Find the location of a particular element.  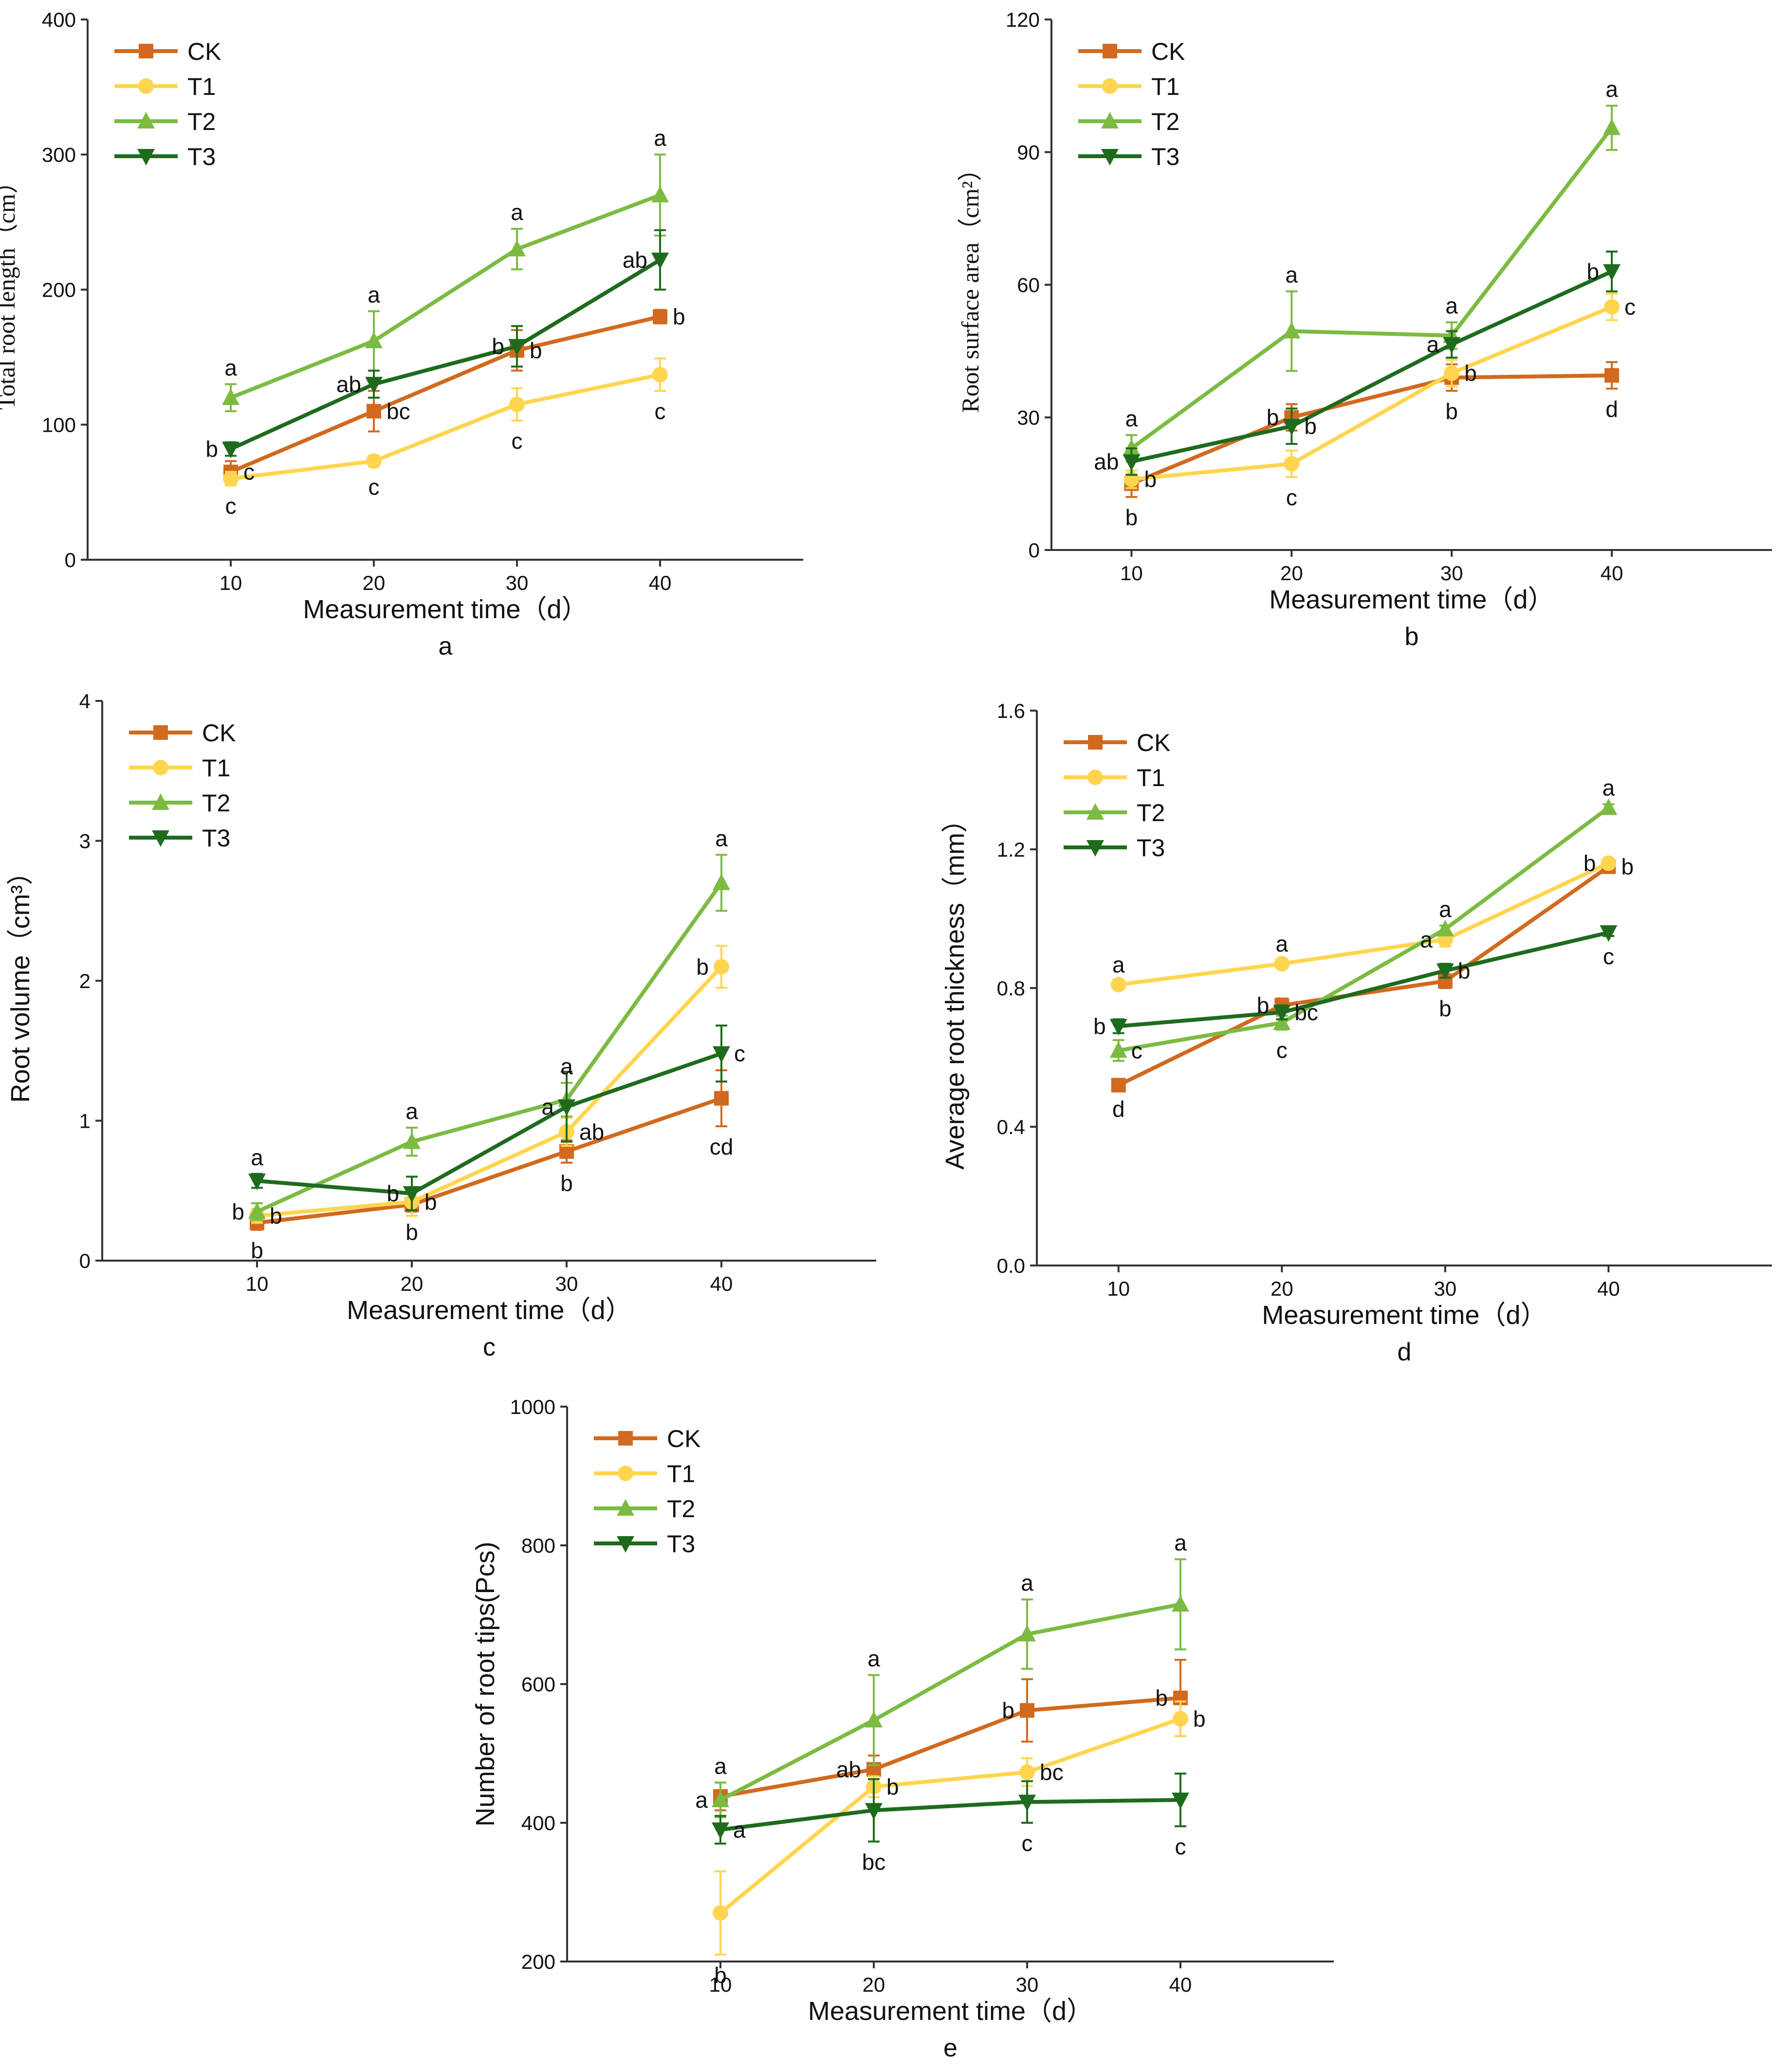

panel-label: b is located at coordinates (1412, 637).